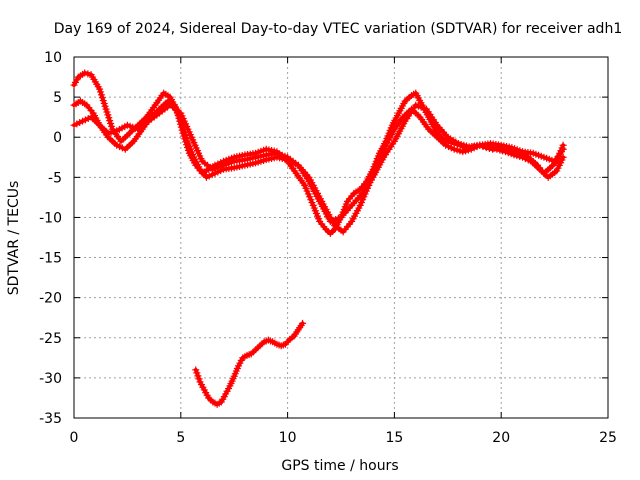  Describe the element at coordinates (180, 438) in the screenshot. I see `x-tick-label: 5` at that location.